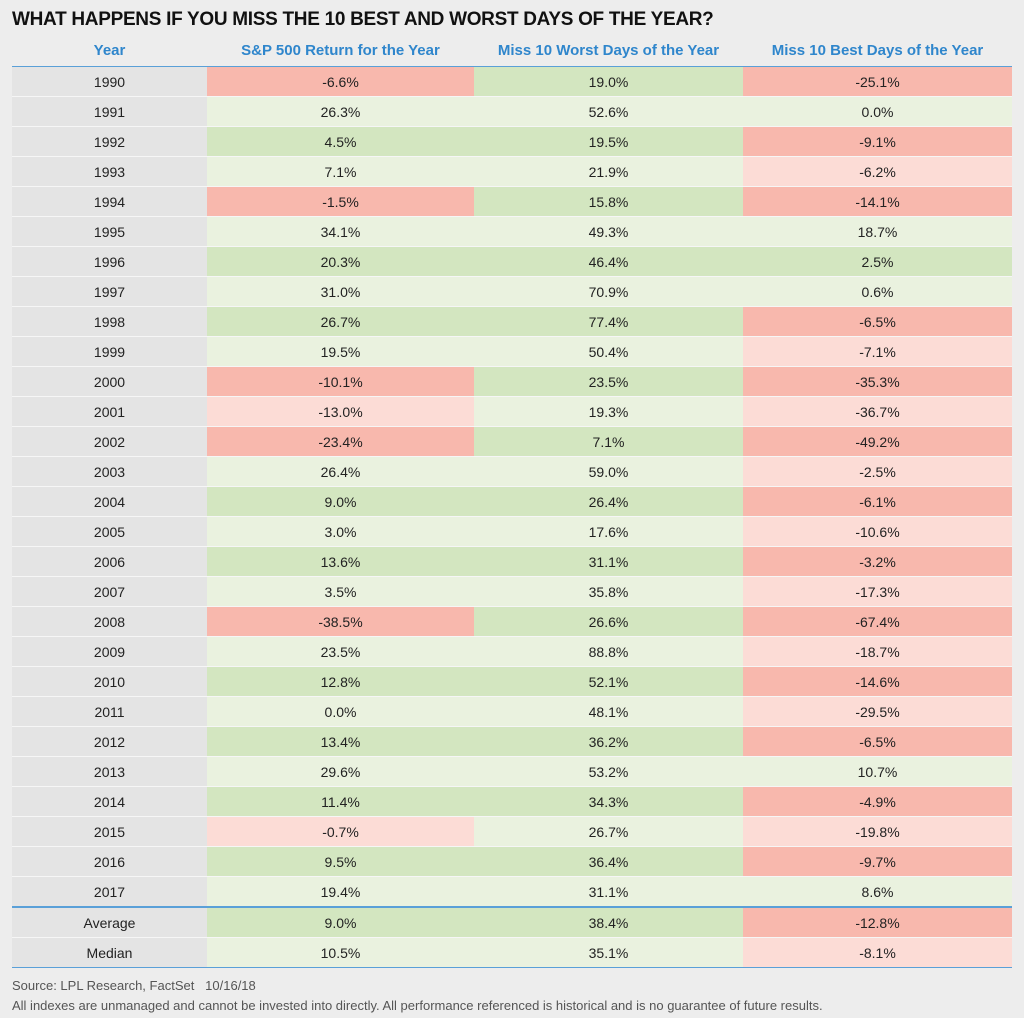 The height and width of the screenshot is (1018, 1024). Describe the element at coordinates (608, 441) in the screenshot. I see `miss-worst-cell: 7.1%` at that location.